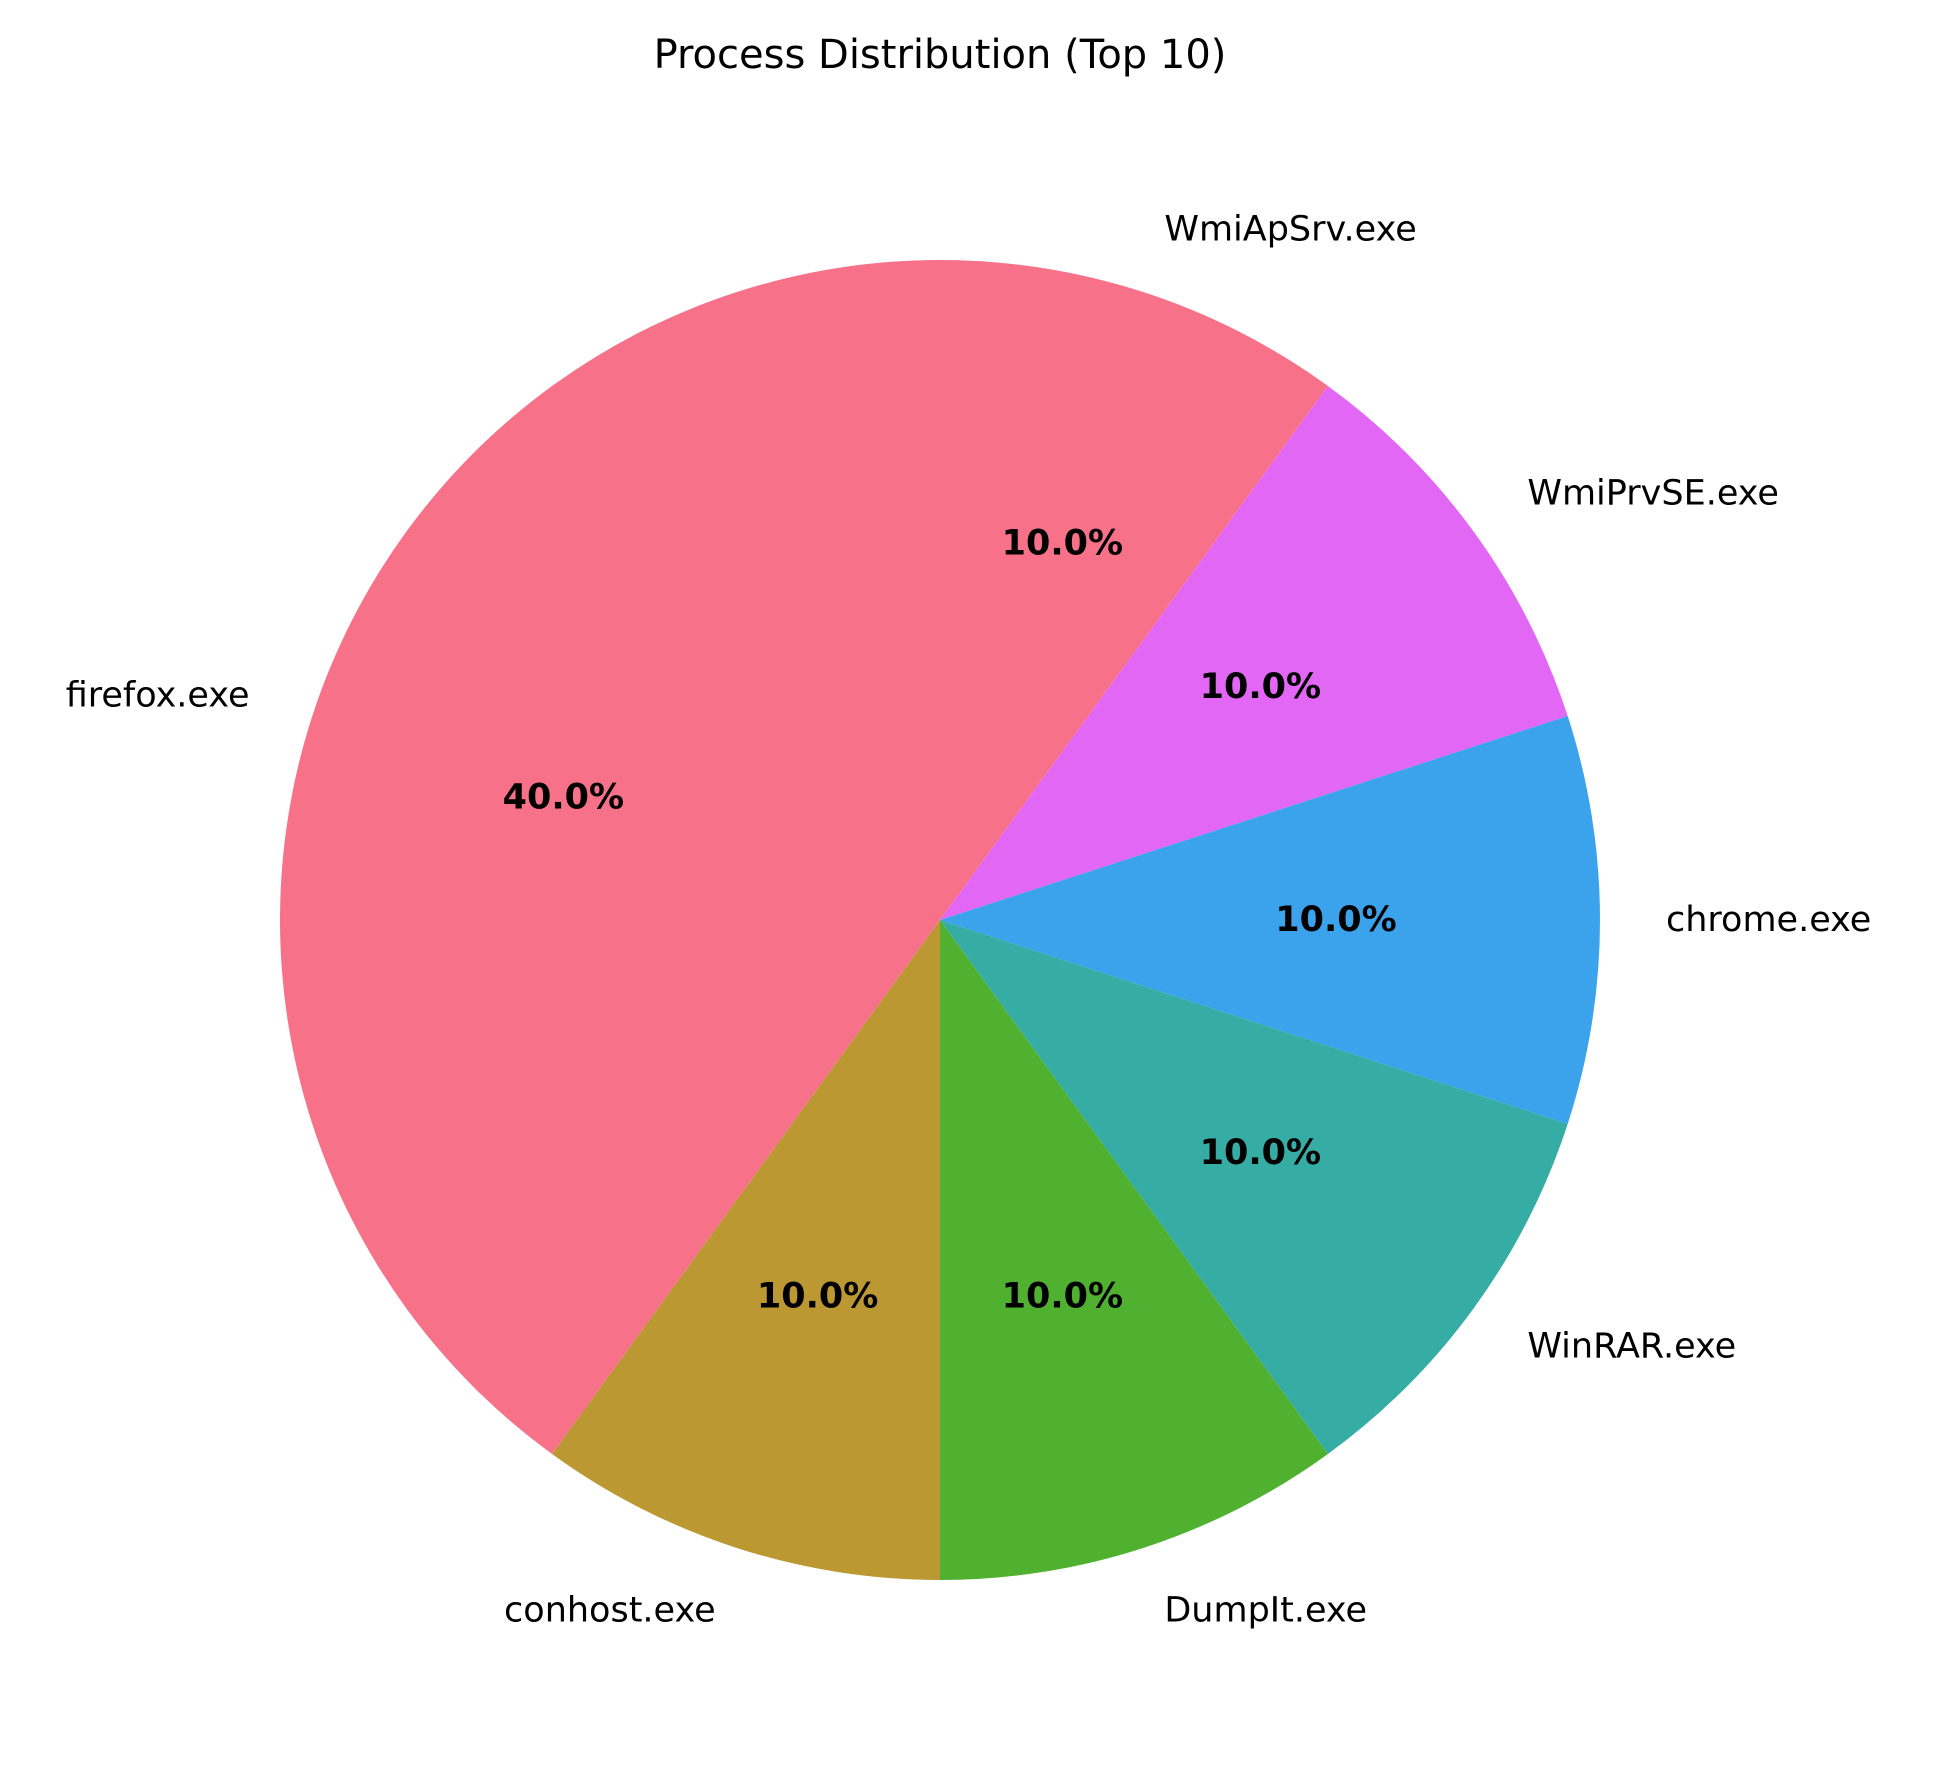 The width and height of the screenshot is (1933, 1766). I want to click on chart-title: Process Distribution (Top 10), so click(940, 55).